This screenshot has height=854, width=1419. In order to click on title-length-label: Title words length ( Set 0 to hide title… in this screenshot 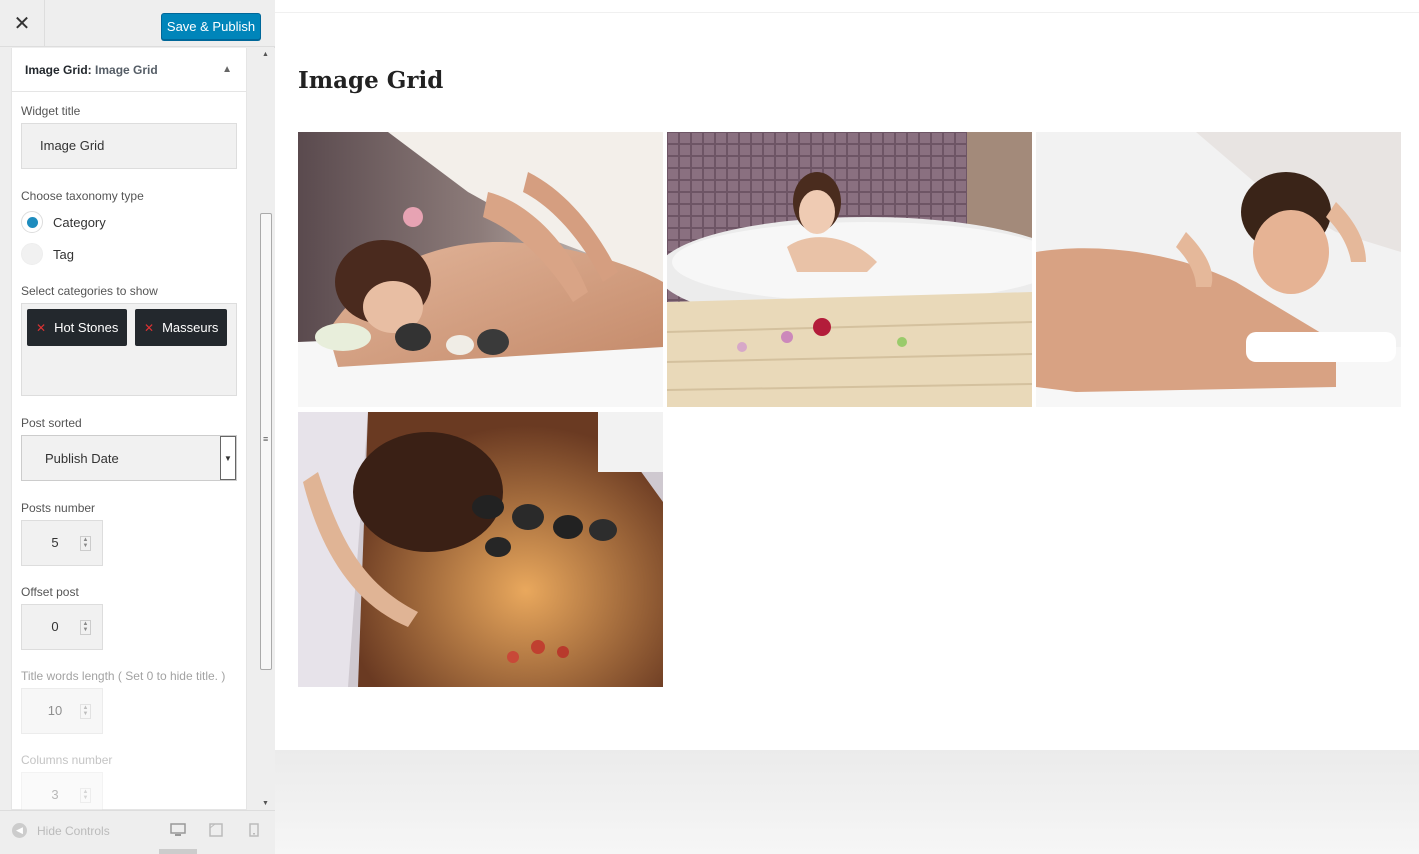, I will do `click(123, 676)`.